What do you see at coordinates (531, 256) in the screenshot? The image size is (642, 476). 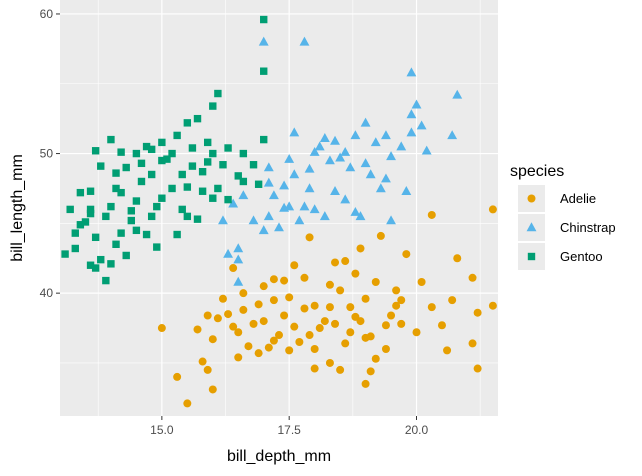 I see `legend-symbol-gentoo` at bounding box center [531, 256].